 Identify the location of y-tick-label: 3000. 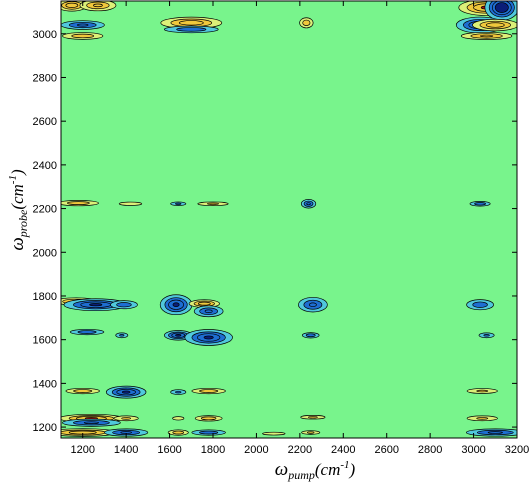
(45, 35).